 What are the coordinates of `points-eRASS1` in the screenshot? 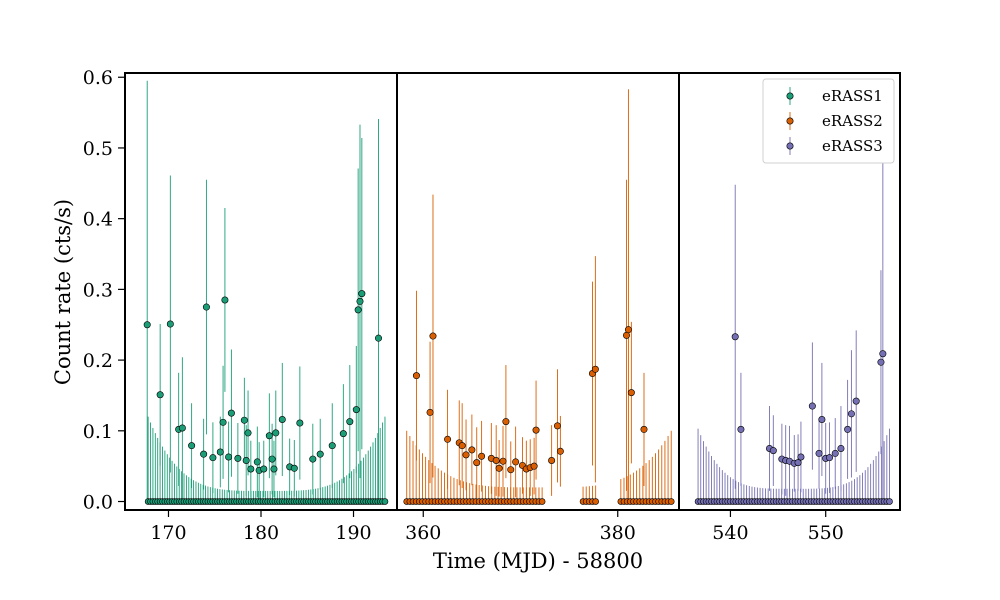 It's located at (266, 397).